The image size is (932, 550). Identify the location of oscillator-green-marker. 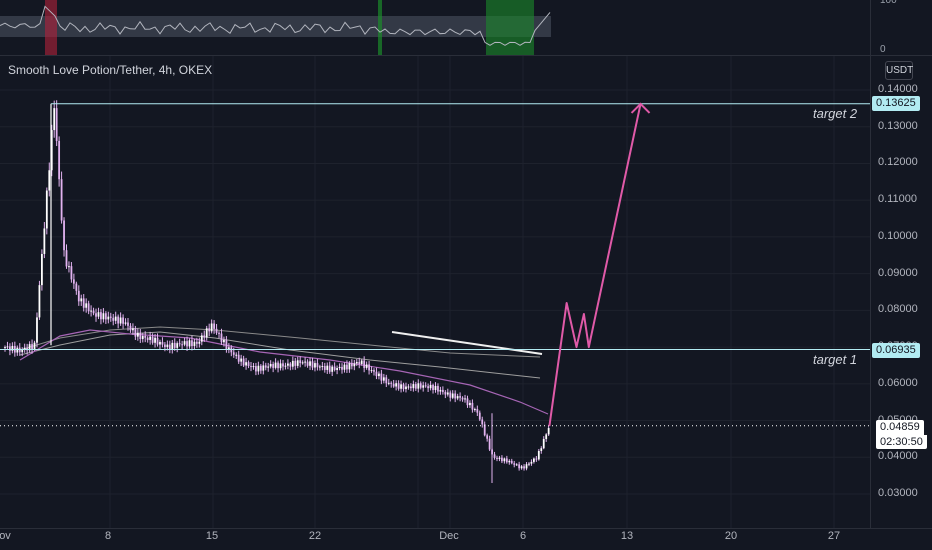
(380, 27).